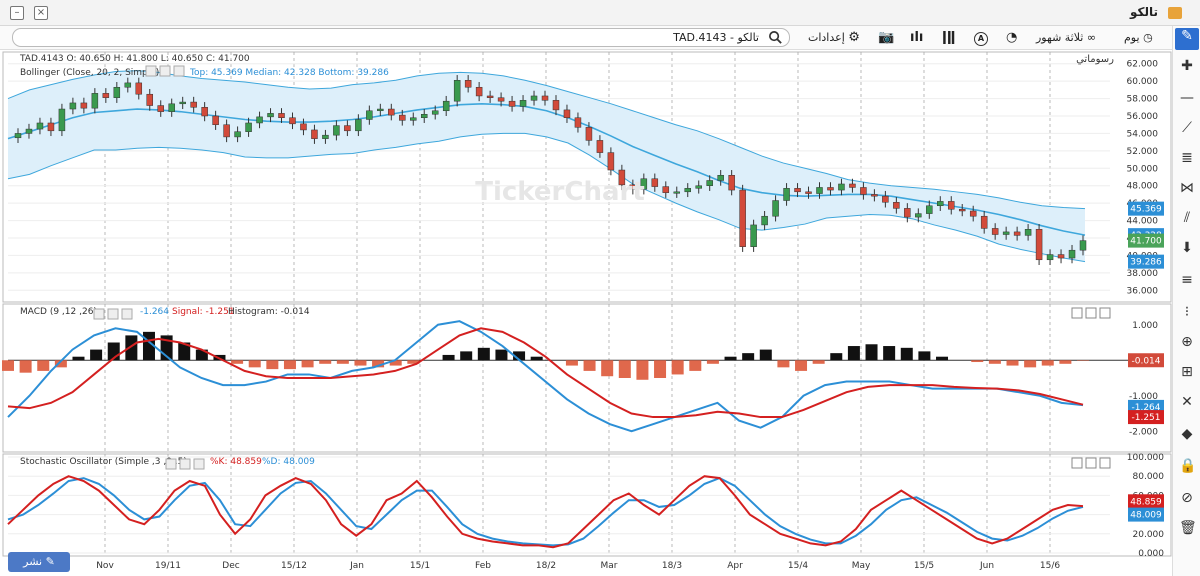 The width and height of the screenshot is (1200, 576). I want to click on measure-icon: ⊞, so click(1187, 372).